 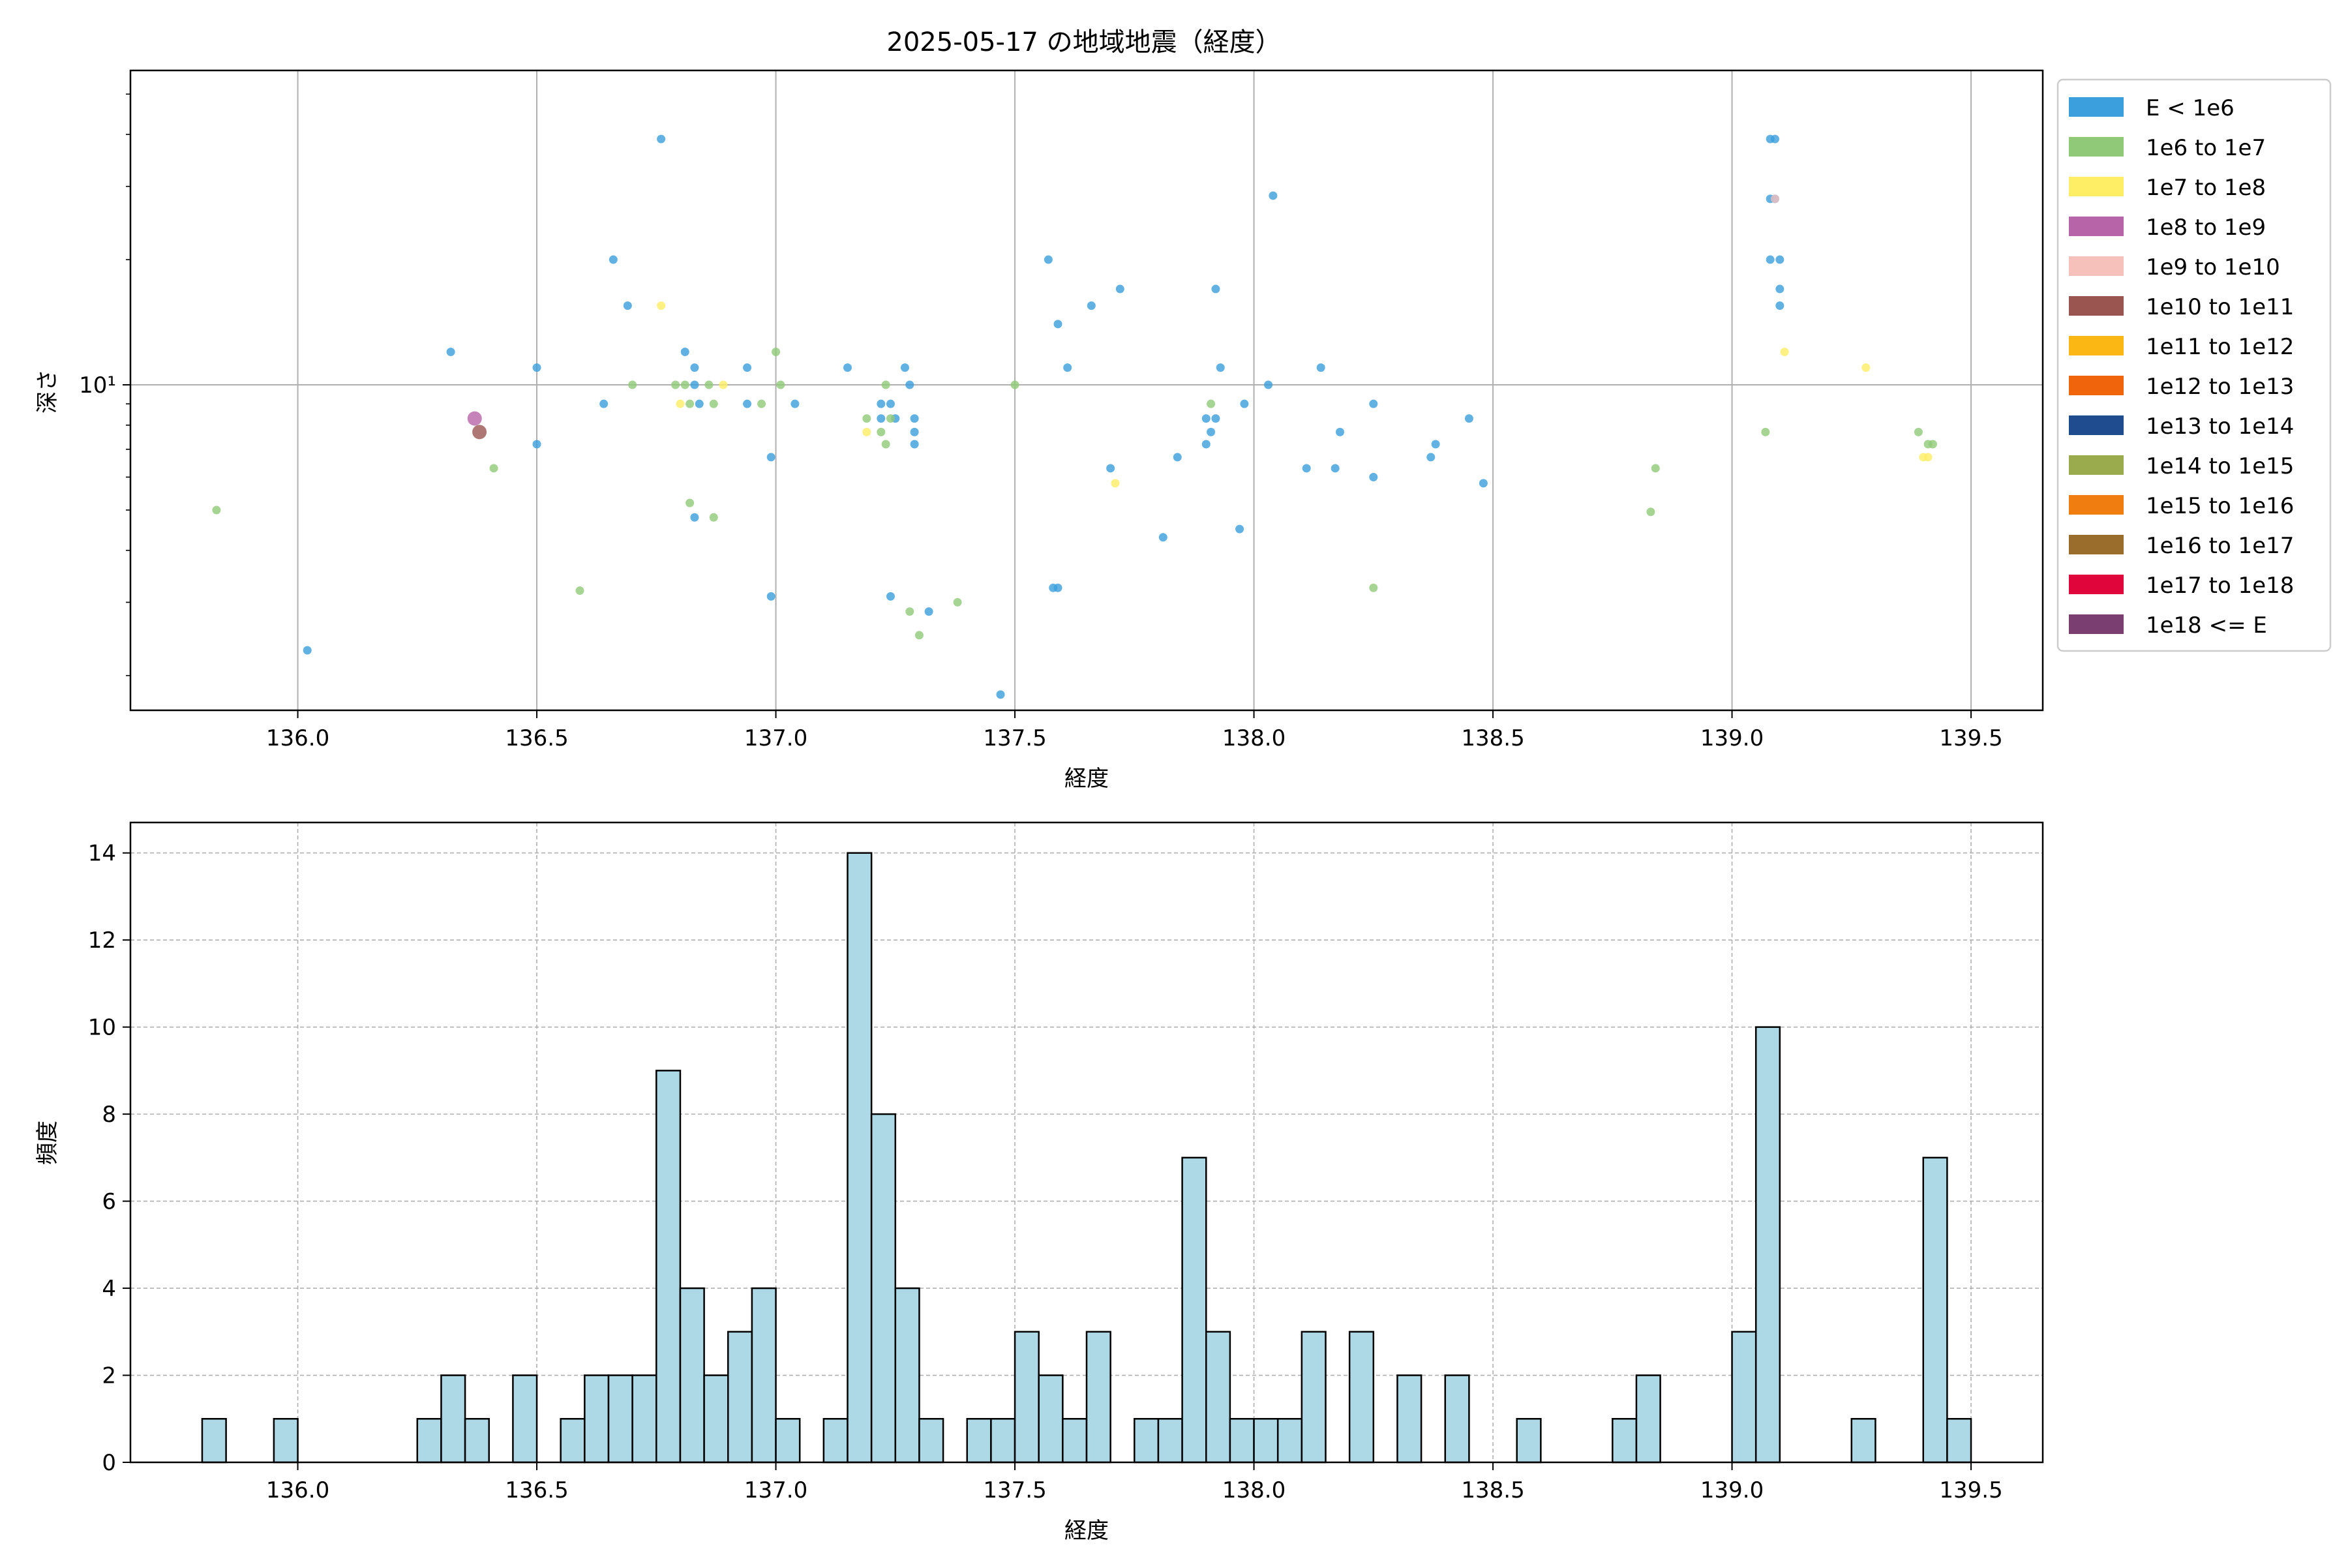 What do you see at coordinates (2206, 625) in the screenshot?
I see `legend-label: 1e18 <= E` at bounding box center [2206, 625].